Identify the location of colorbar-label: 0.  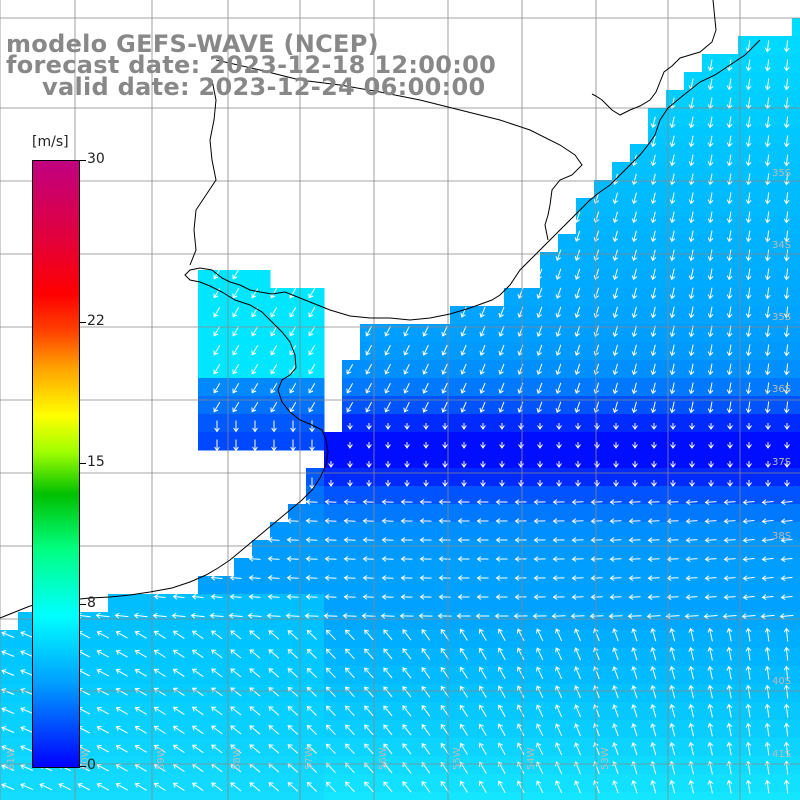
(91, 765).